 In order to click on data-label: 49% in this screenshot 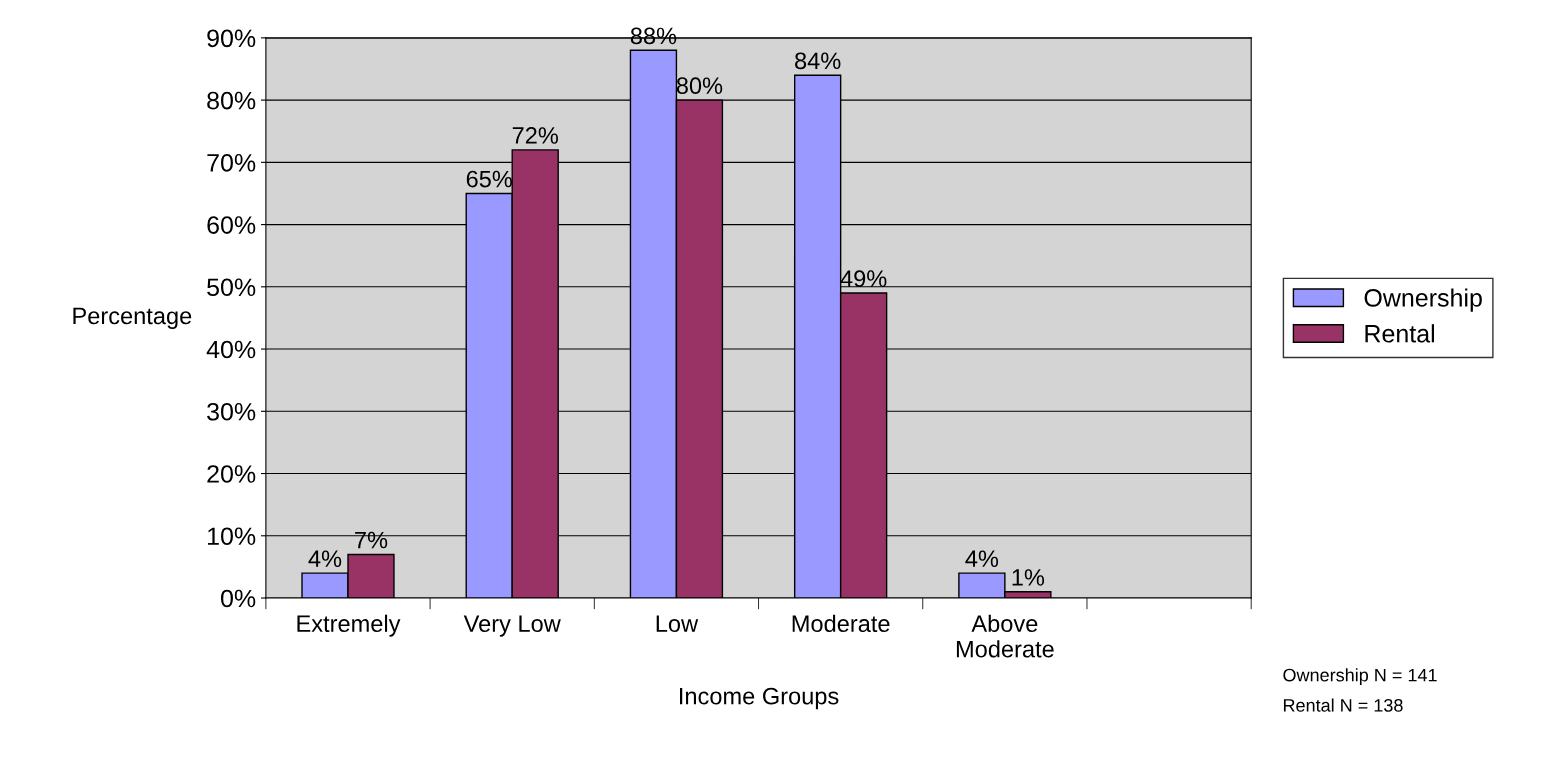, I will do `click(863, 278)`.